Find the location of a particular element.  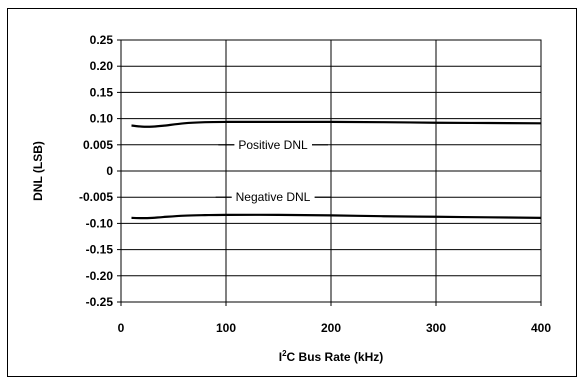

y-tick-label: 0.20 is located at coordinates (102, 66).